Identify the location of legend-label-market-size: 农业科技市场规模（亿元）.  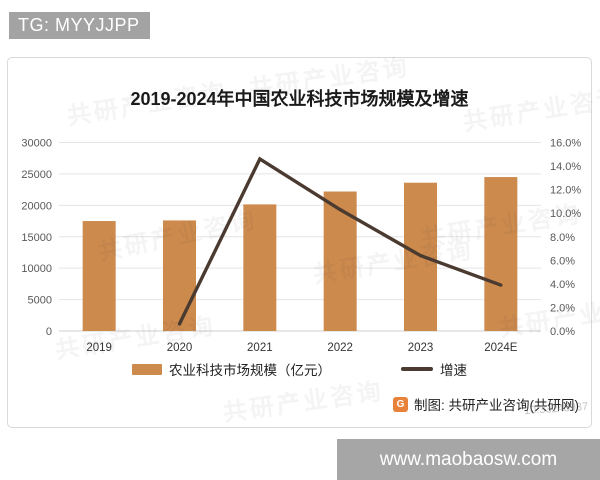
(250, 370).